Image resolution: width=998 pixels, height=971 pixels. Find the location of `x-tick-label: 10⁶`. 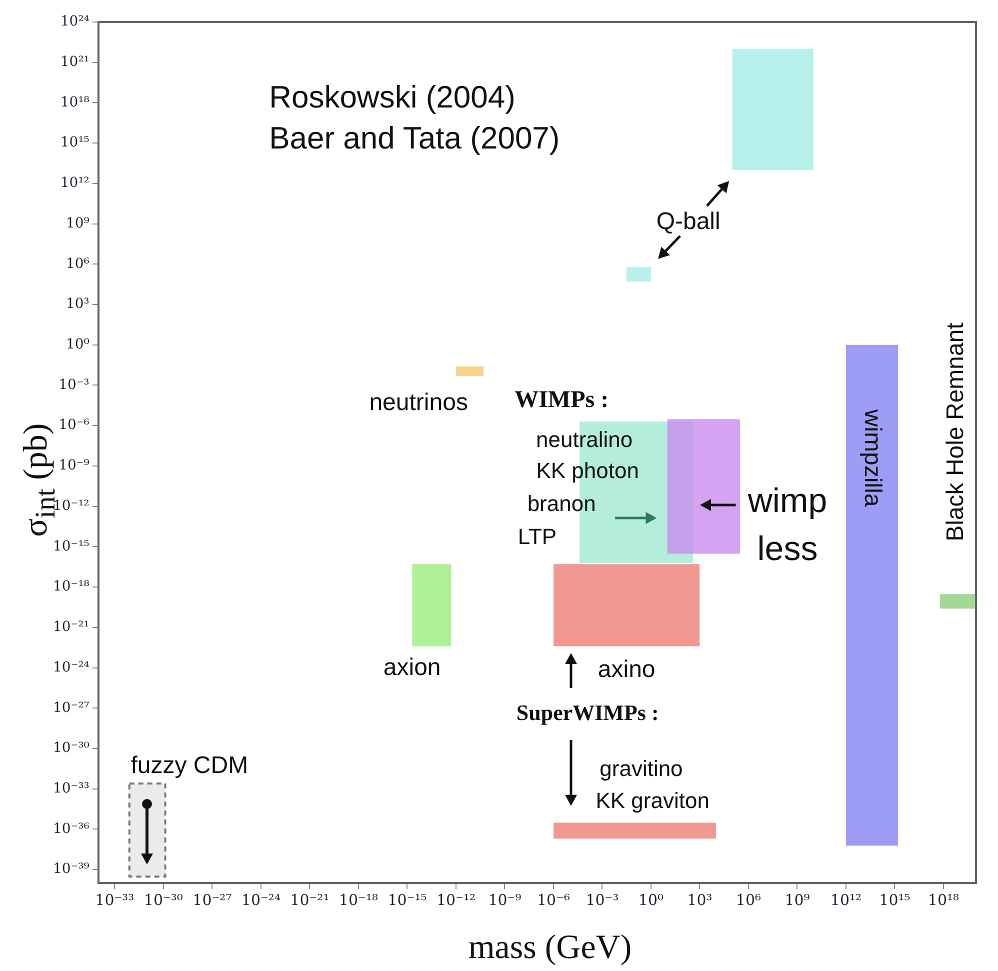

x-tick-label: 10⁶ is located at coordinates (749, 899).